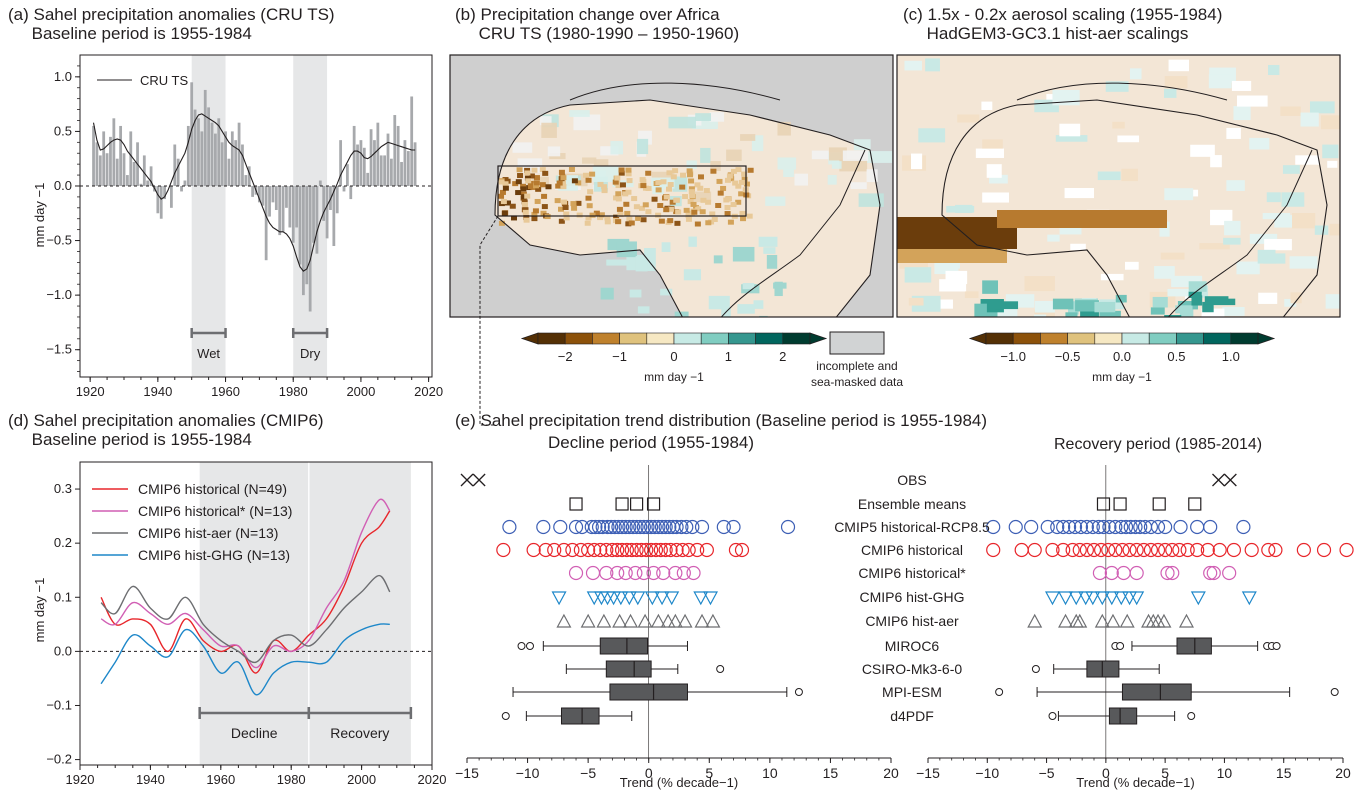  Describe the element at coordinates (361, 779) in the screenshot. I see `x-tick-label: 2000` at that location.